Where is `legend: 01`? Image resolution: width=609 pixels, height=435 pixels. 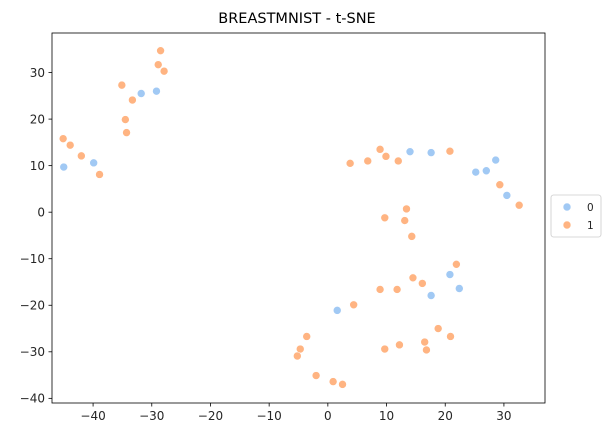
legend: 01 is located at coordinates (576, 216).